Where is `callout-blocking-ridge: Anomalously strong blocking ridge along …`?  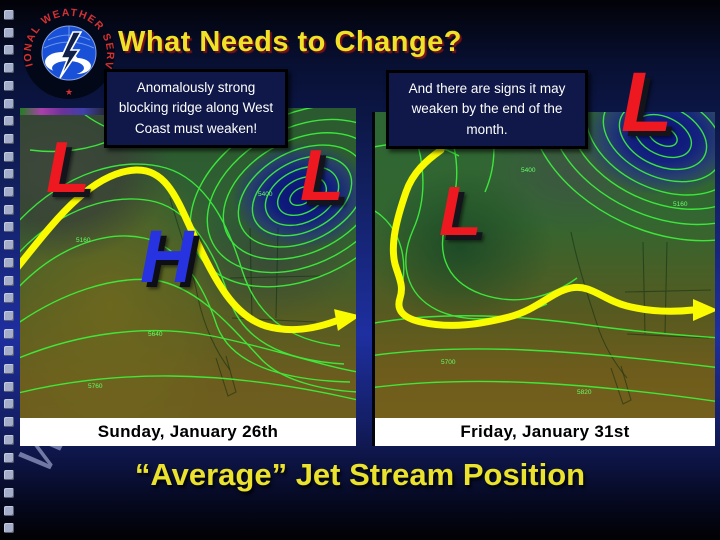 callout-blocking-ridge: Anomalously strong blocking ridge along … is located at coordinates (196, 108).